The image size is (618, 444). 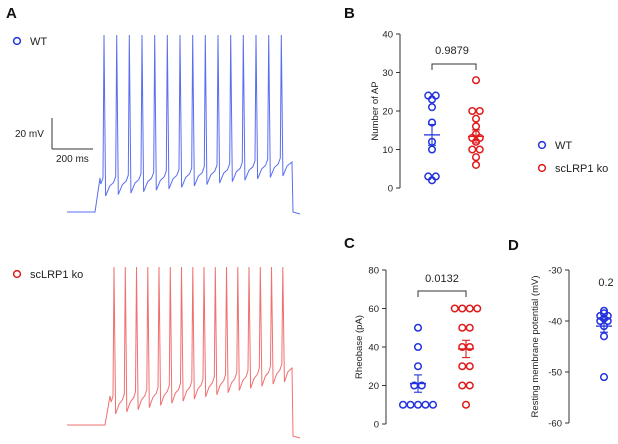 I want to click on panel-c-significance-bracket, so click(x=442, y=293).